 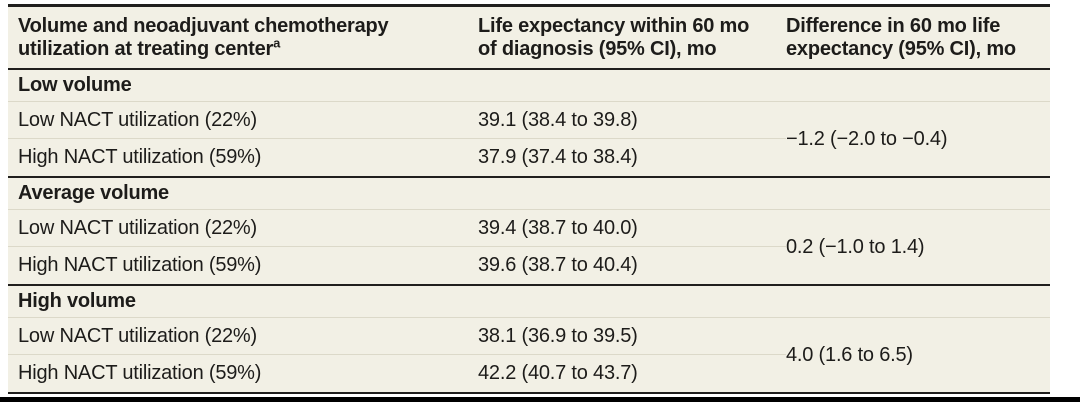 I want to click on header-col3-line1: Difference in 60 mo life, so click(x=893, y=26).